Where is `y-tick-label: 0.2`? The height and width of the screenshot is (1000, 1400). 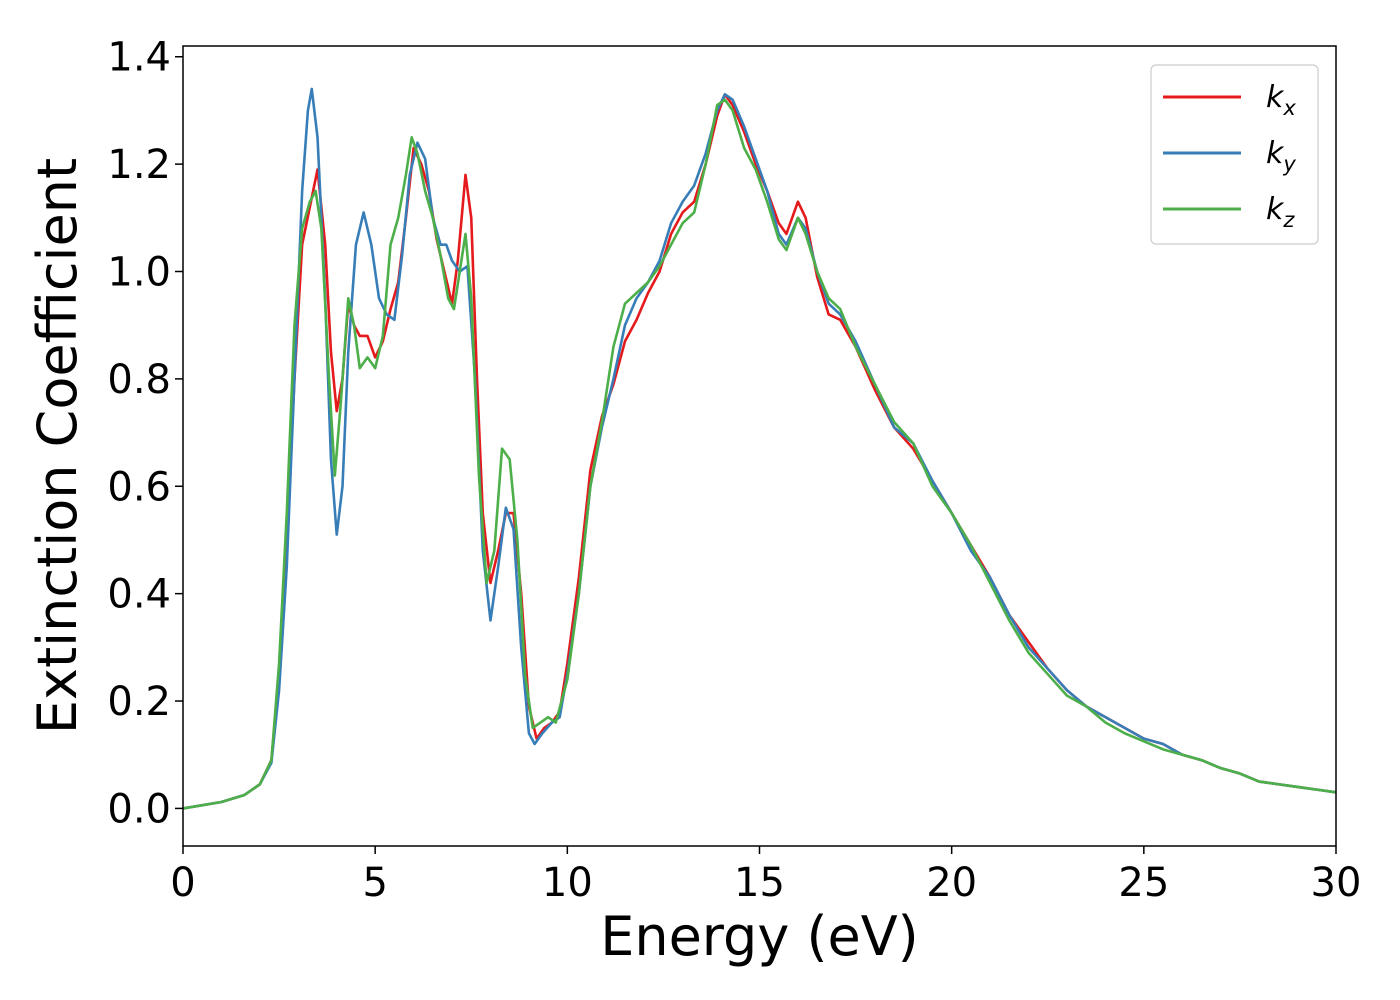 y-tick-label: 0.2 is located at coordinates (139, 702).